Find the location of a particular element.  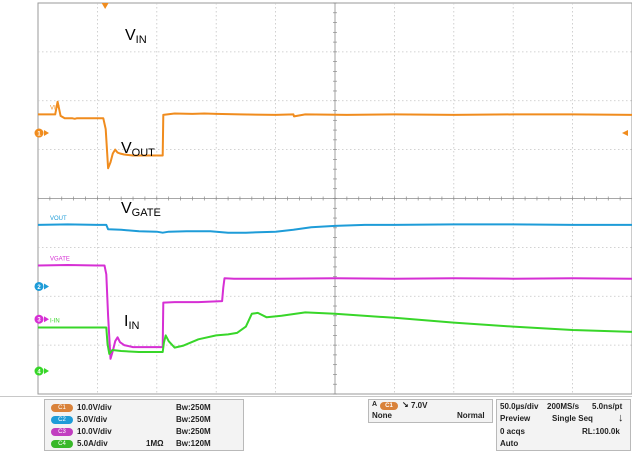

channel-offset-marker: 1 is located at coordinates (42, 133).